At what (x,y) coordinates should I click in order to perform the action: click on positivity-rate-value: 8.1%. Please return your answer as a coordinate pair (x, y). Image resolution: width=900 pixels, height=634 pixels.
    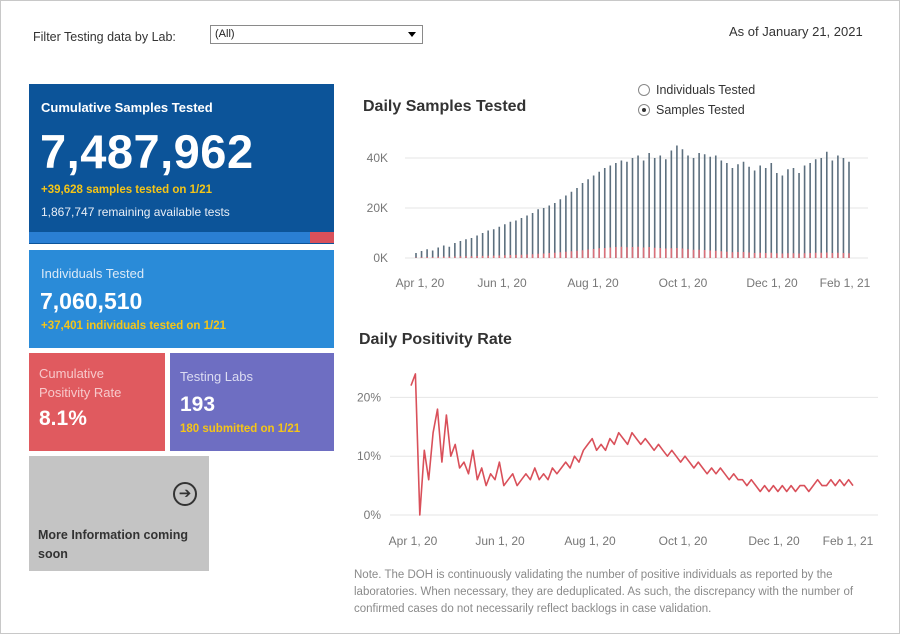
    Looking at the image, I should click on (63, 418).